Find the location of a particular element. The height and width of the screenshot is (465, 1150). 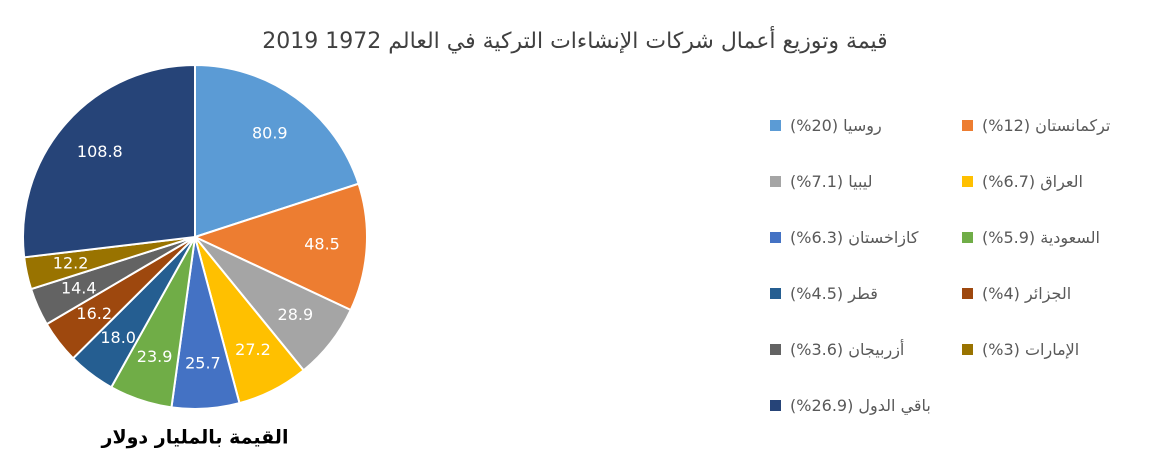

data-label: 48.5 is located at coordinates (322, 243).